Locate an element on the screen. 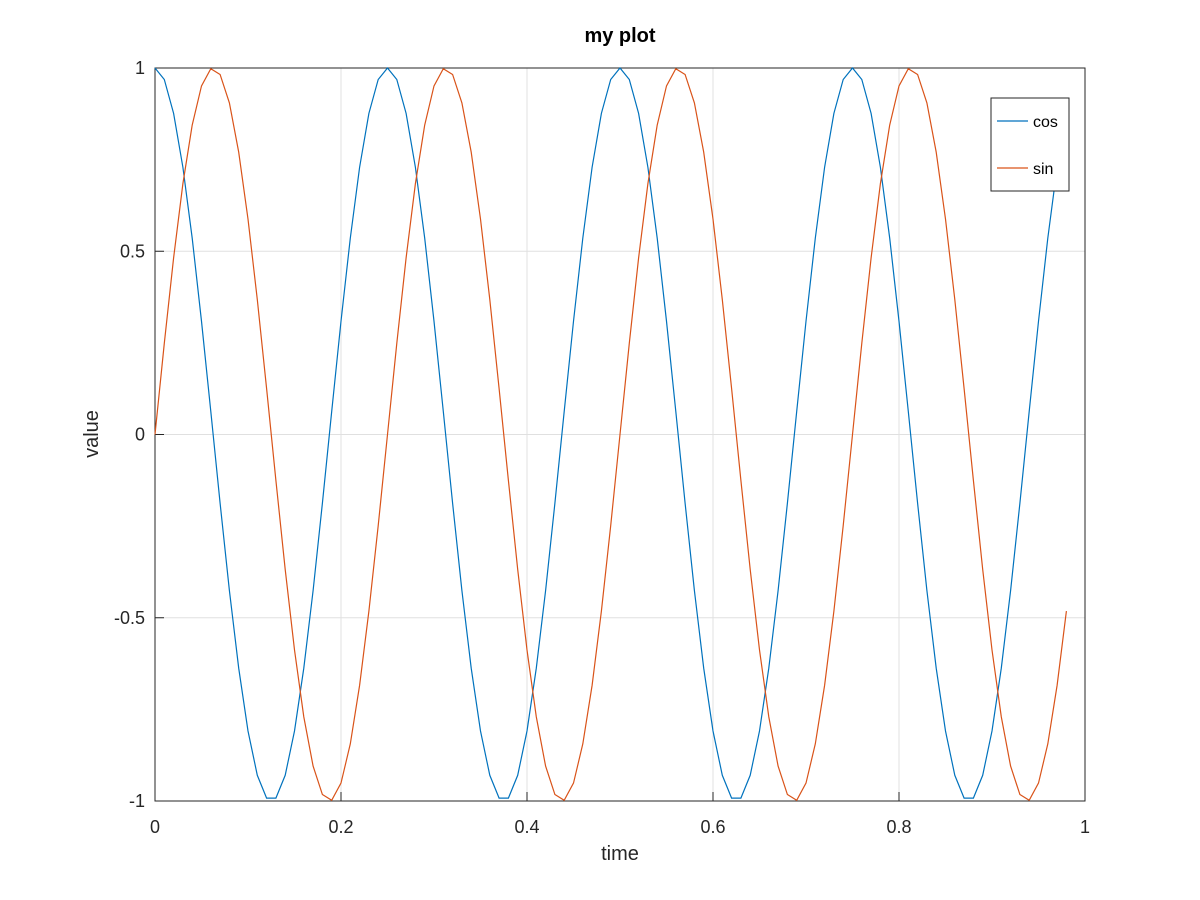 This screenshot has width=1200, height=900. x-tick-label: 0.8 is located at coordinates (898, 827).